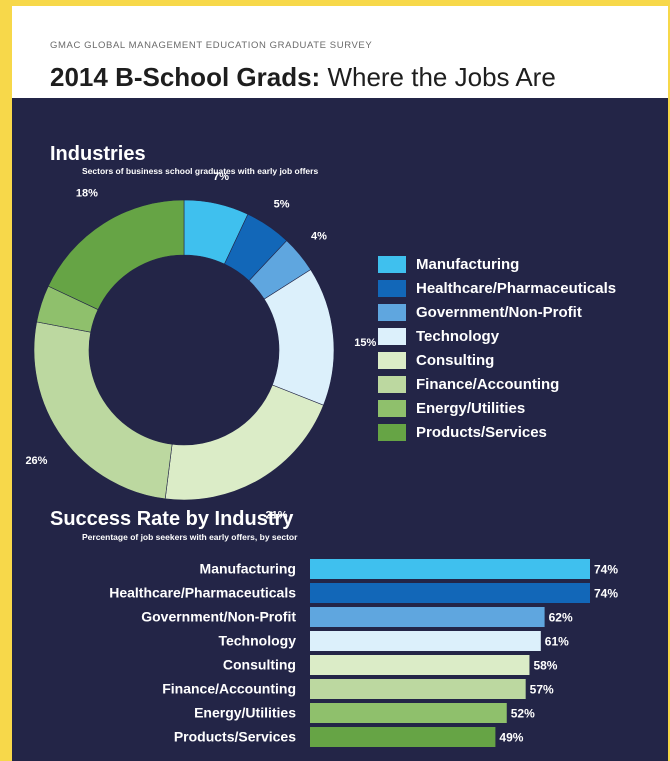  What do you see at coordinates (319, 237) in the screenshot?
I see `donut-value-label-3: 4%` at bounding box center [319, 237].